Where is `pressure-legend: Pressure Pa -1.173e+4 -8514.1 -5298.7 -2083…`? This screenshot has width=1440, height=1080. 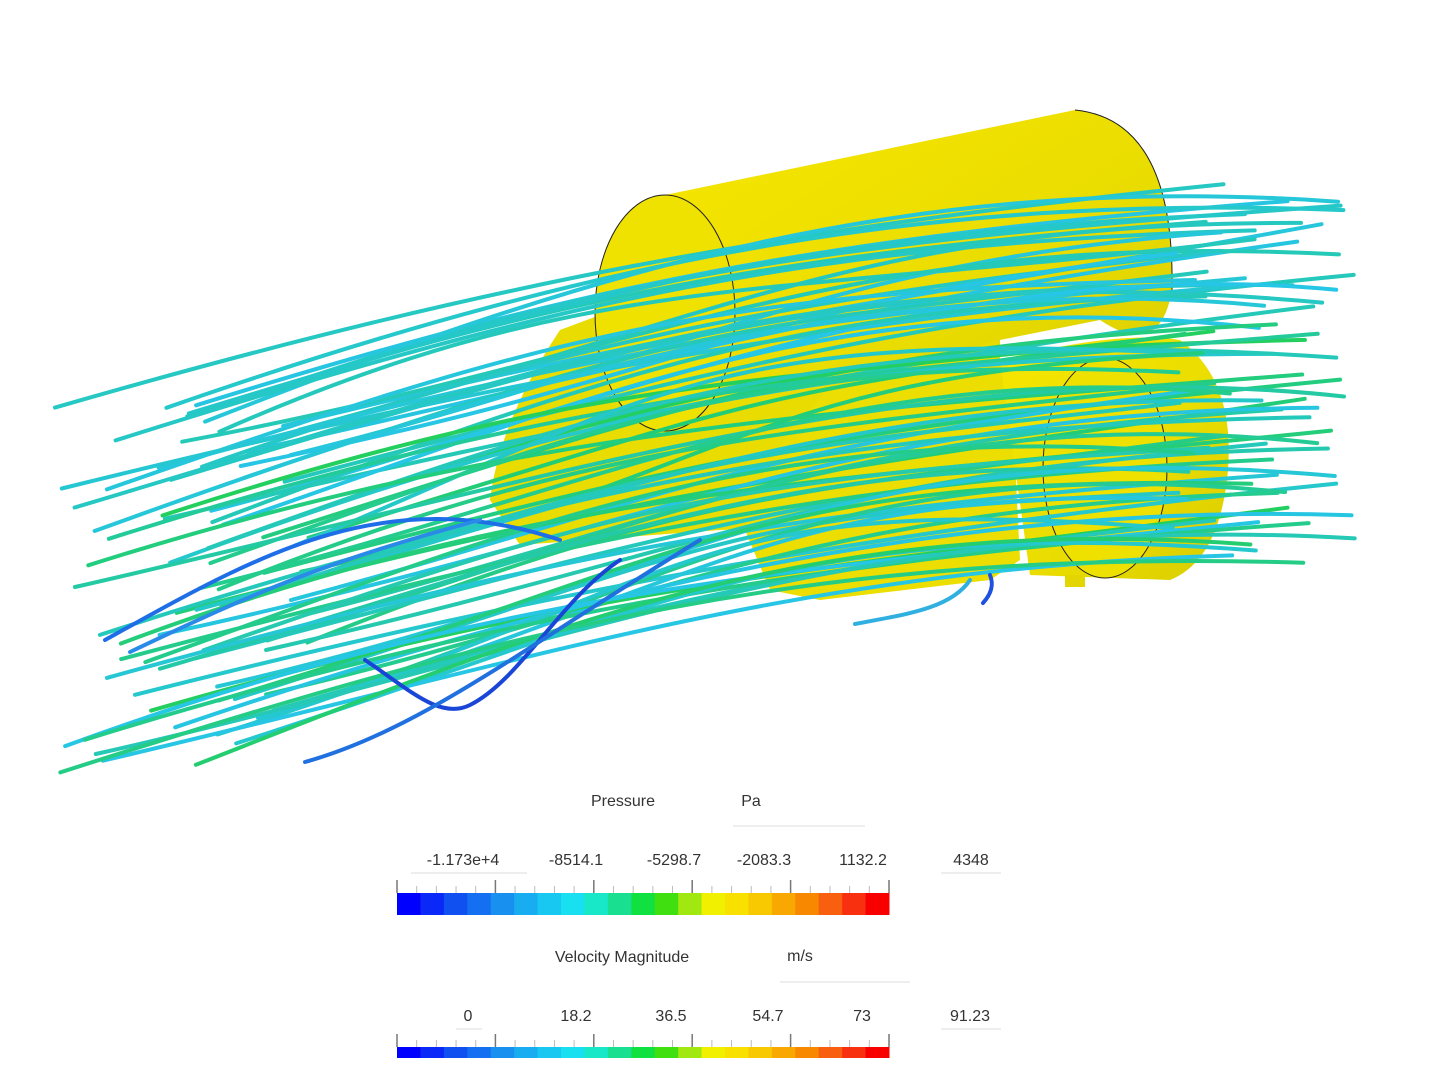 pressure-legend: Pressure Pa -1.173e+4 -8514.1 -5298.7 -2083… is located at coordinates (698, 854).